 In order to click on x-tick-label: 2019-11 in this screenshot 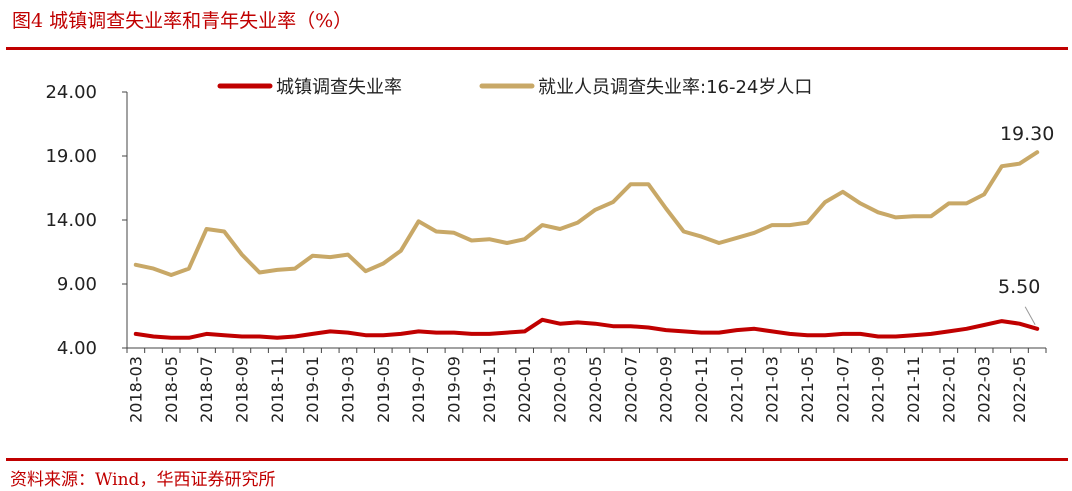, I will do `click(489, 389)`.